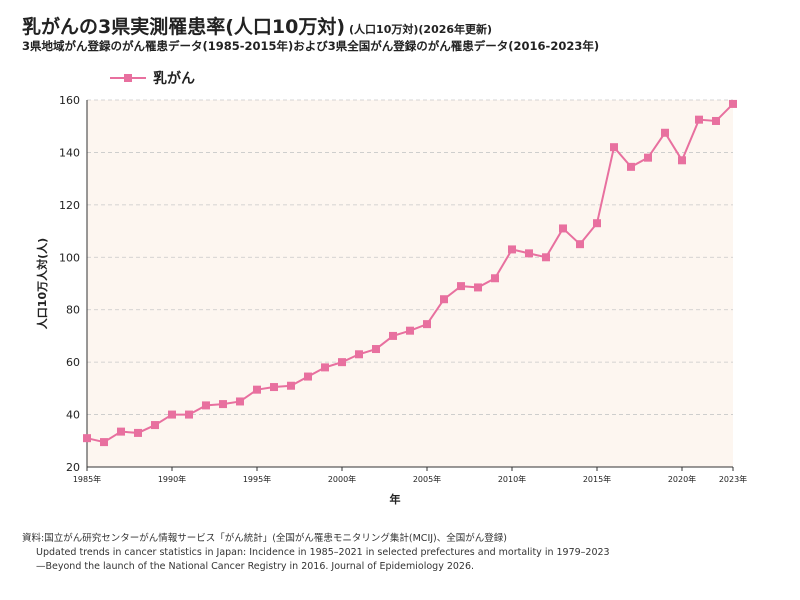  What do you see at coordinates (87, 479) in the screenshot?
I see `x-tick-label: 1985年` at bounding box center [87, 479].